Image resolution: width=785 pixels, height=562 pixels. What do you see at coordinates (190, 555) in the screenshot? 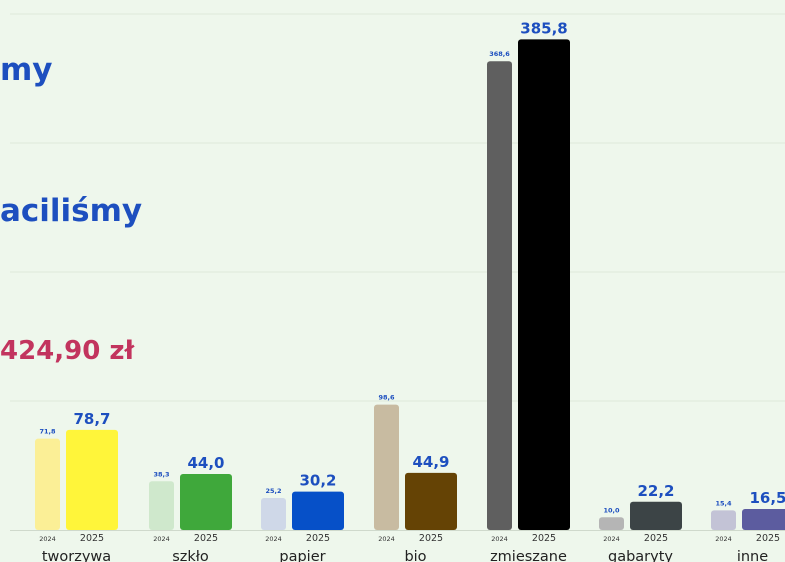
I see `category-label: szkło` at bounding box center [190, 555].